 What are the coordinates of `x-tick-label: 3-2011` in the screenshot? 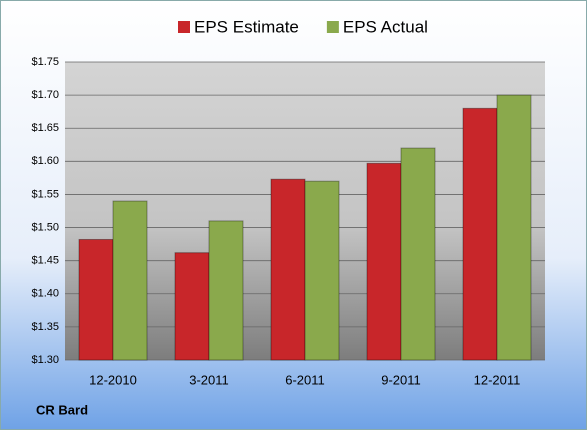 It's located at (209, 379).